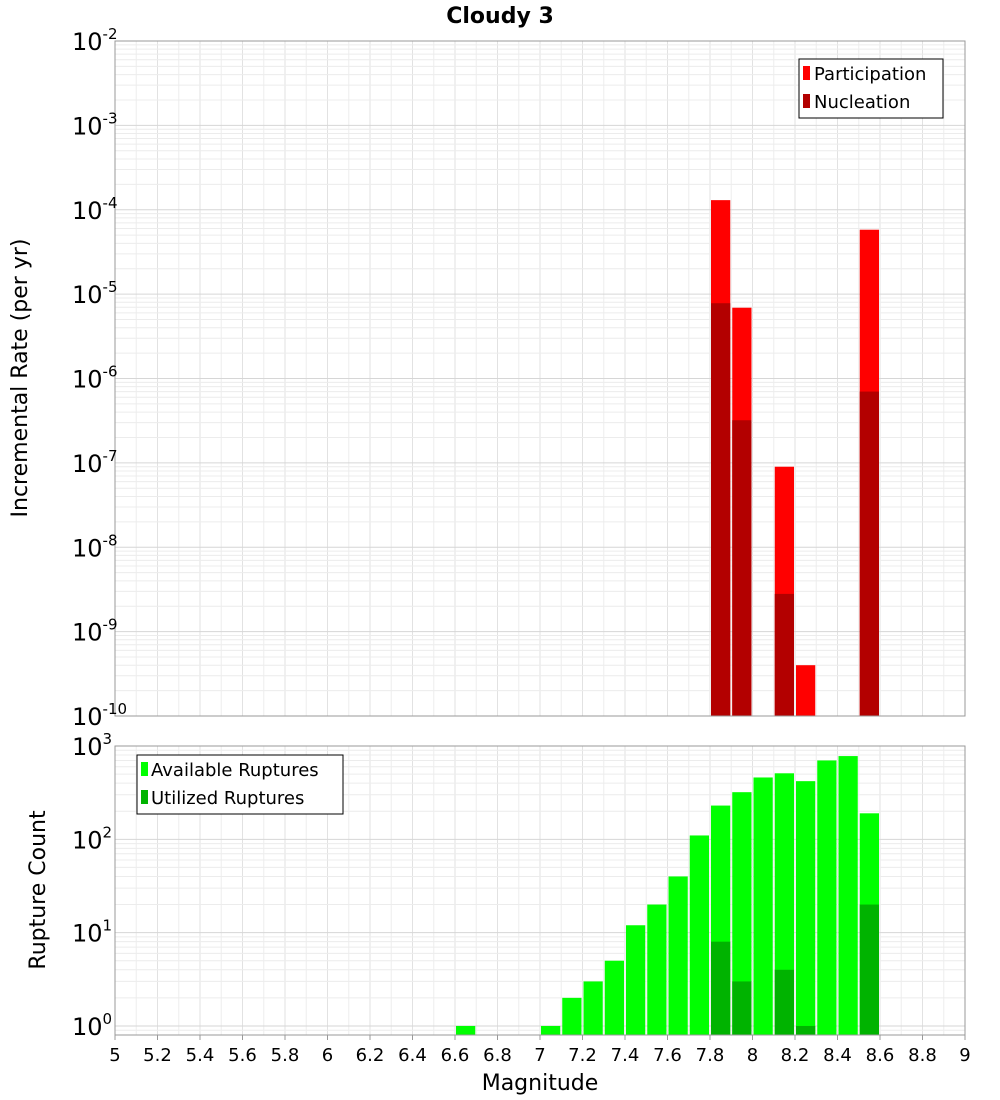 The height and width of the screenshot is (1100, 1000). I want to click on available-legend-label: Available Ruptures, so click(235, 770).